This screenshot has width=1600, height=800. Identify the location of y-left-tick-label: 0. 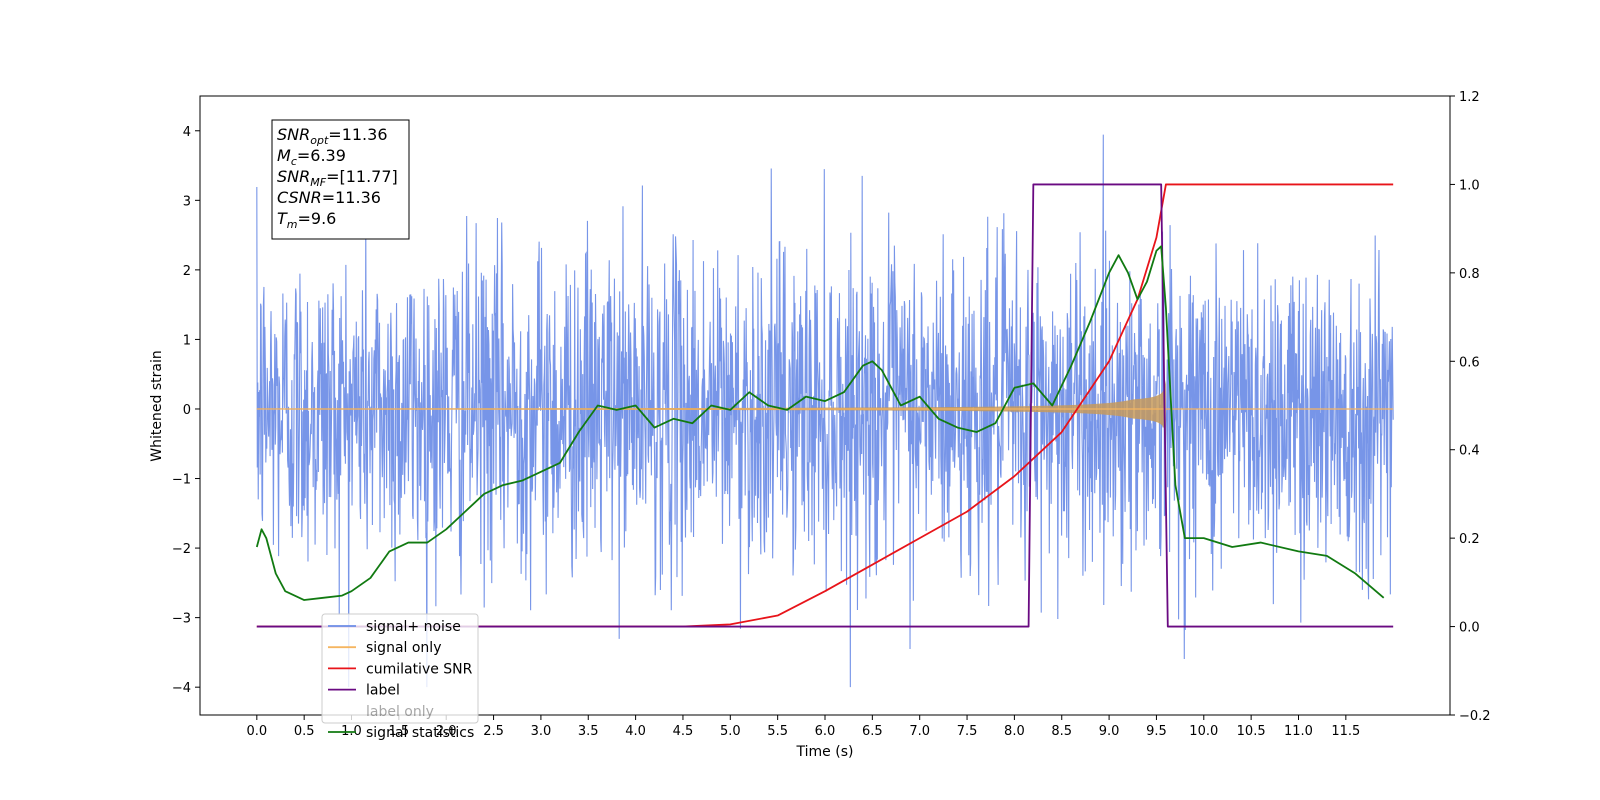
(187, 410).